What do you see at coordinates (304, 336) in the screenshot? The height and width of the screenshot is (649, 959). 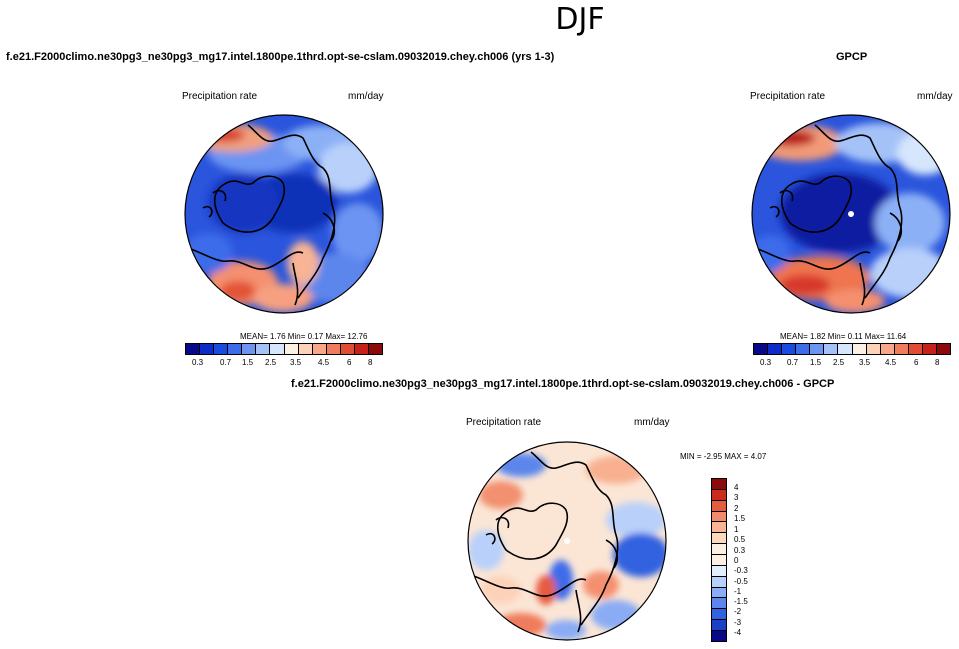 I see `top-left-stats: MEAN= 1.76 Min= 0.17 Max= 12.76` at bounding box center [304, 336].